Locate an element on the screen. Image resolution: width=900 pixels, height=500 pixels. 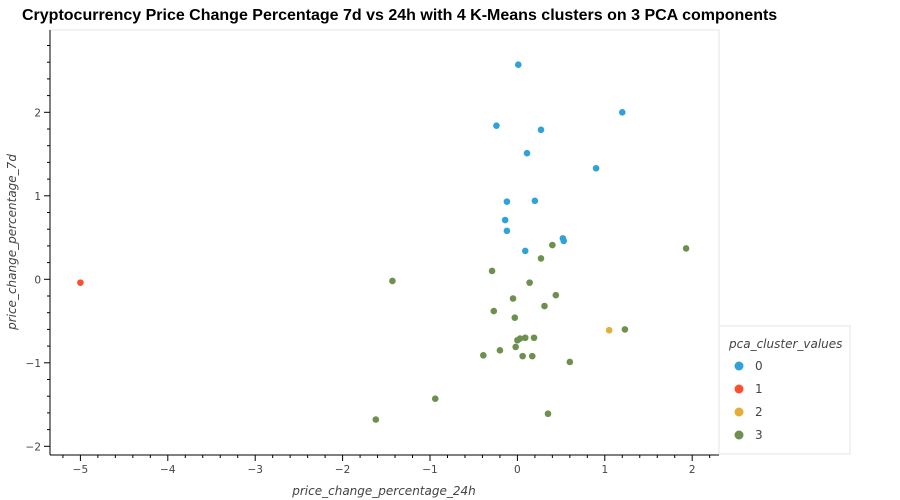
y-tick-label: 0 is located at coordinates (37, 280).